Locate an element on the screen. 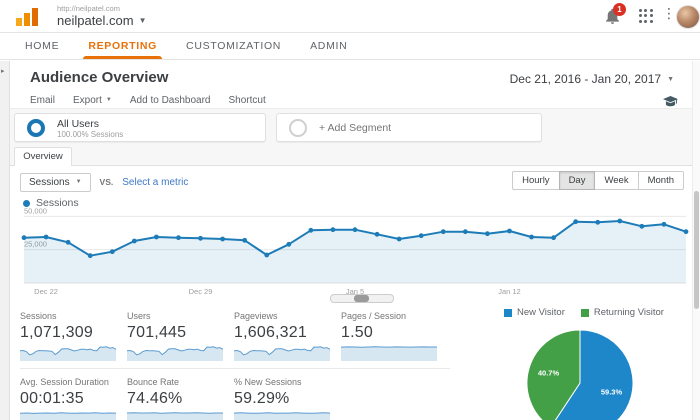 The height and width of the screenshot is (420, 700). metric-bounce-rate: Bounce Rate 74.46% is located at coordinates (180, 397).